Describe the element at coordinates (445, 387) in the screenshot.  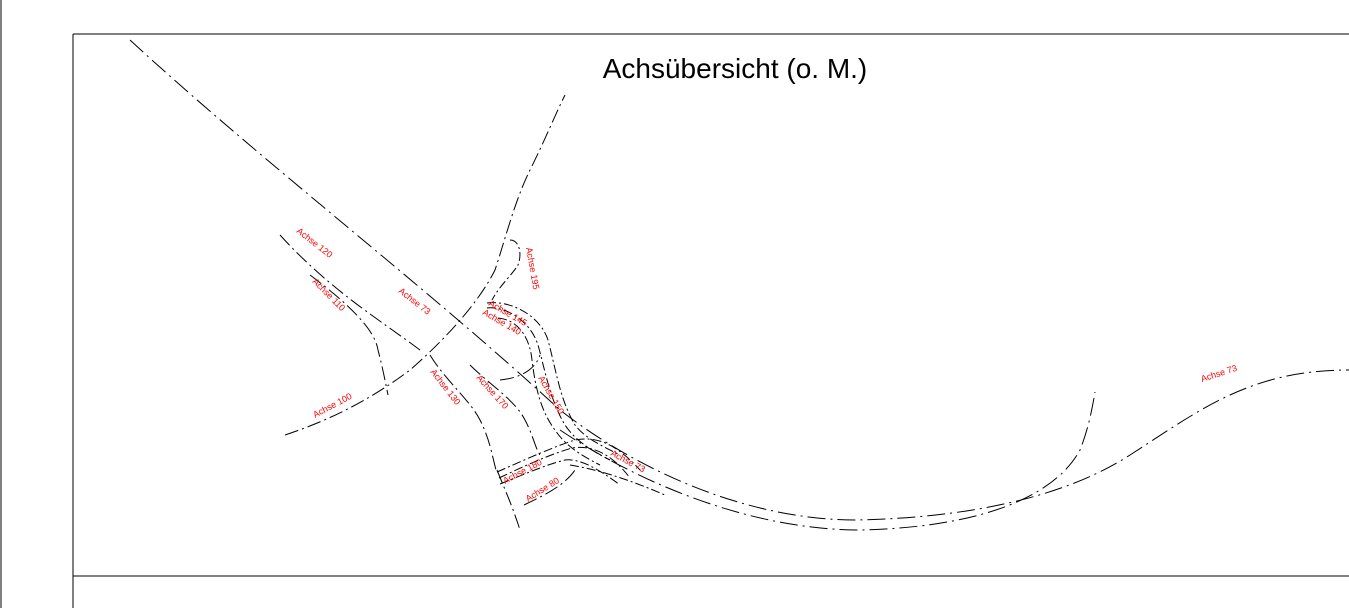
I see `label-achse-130: Achse 130` at that location.